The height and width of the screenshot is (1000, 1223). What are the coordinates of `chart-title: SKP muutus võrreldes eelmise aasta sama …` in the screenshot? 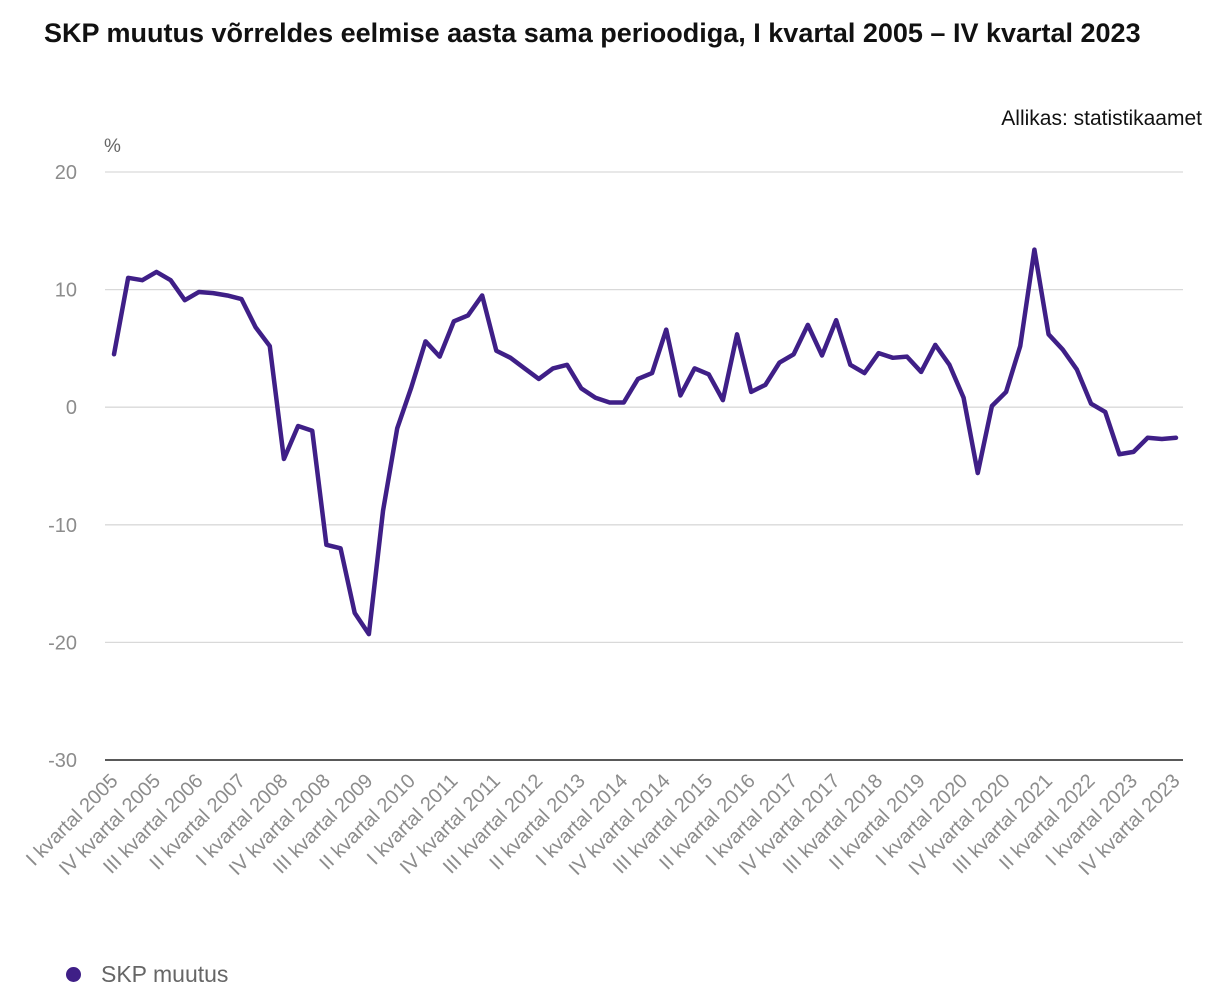 It's located at (592, 33).